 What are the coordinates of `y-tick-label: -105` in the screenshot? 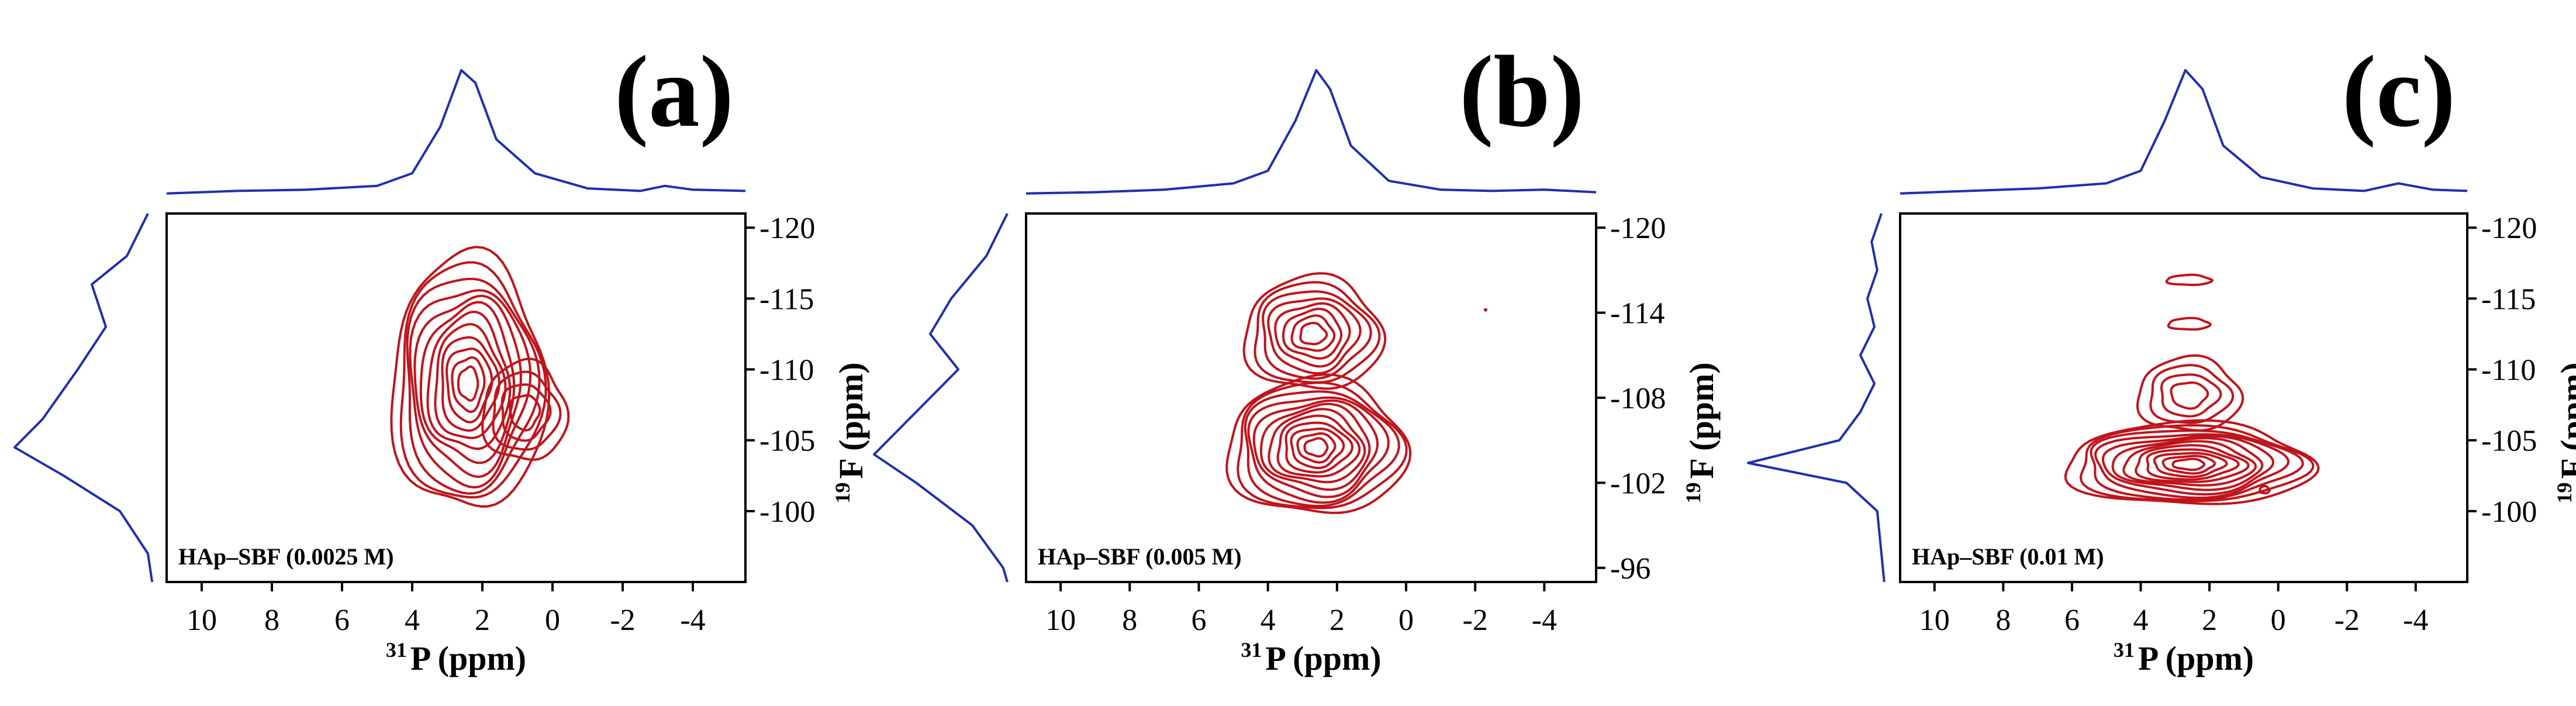 It's located at (787, 441).